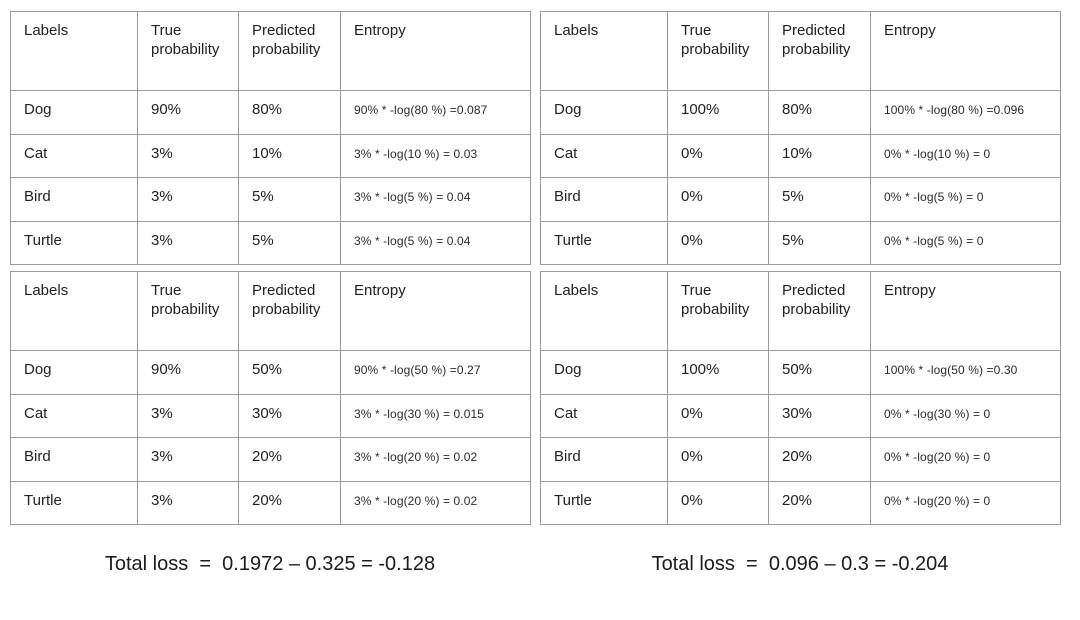  What do you see at coordinates (435, 155) in the screenshot?
I see `entropy-cell: 3% * -log(10 %) = 0.03` at bounding box center [435, 155].